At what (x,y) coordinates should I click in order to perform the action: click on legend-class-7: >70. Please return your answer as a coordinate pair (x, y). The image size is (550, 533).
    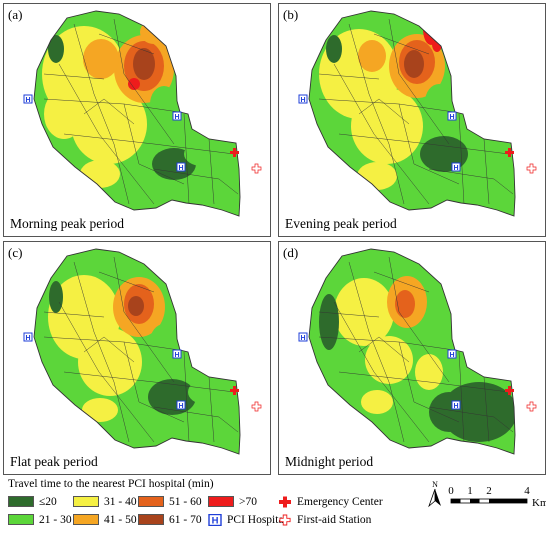
    Looking at the image, I should click on (232, 502).